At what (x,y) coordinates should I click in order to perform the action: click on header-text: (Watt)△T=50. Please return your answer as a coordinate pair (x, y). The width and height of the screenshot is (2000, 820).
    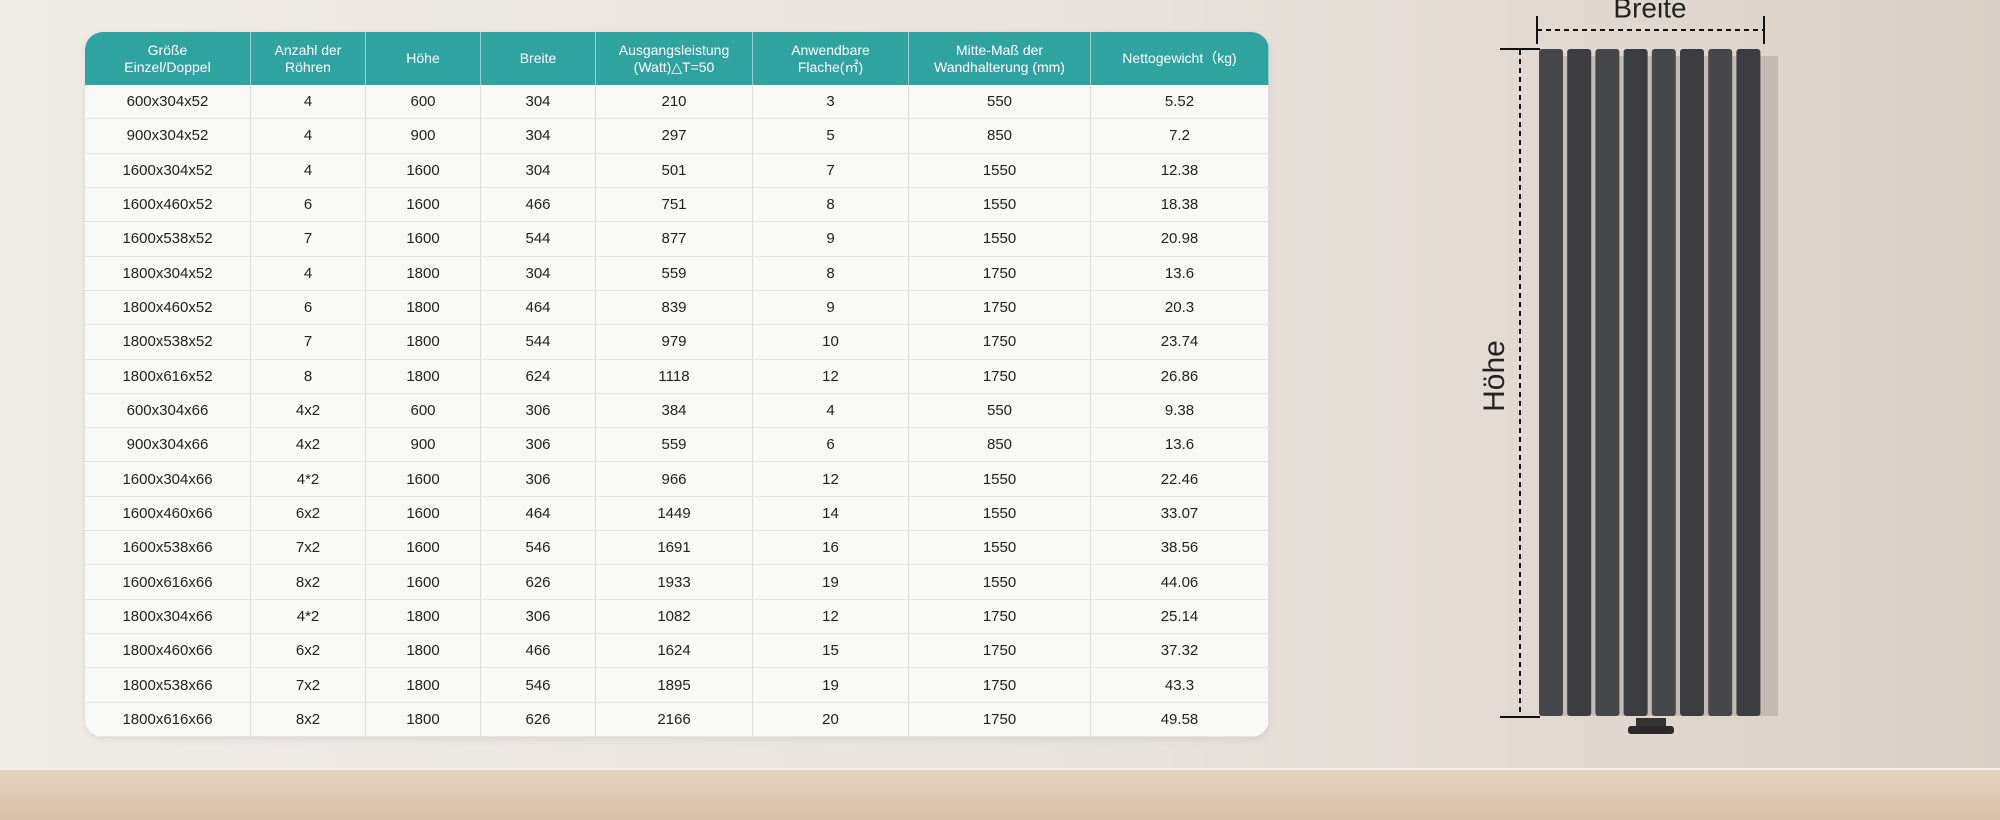
    Looking at the image, I should click on (674, 66).